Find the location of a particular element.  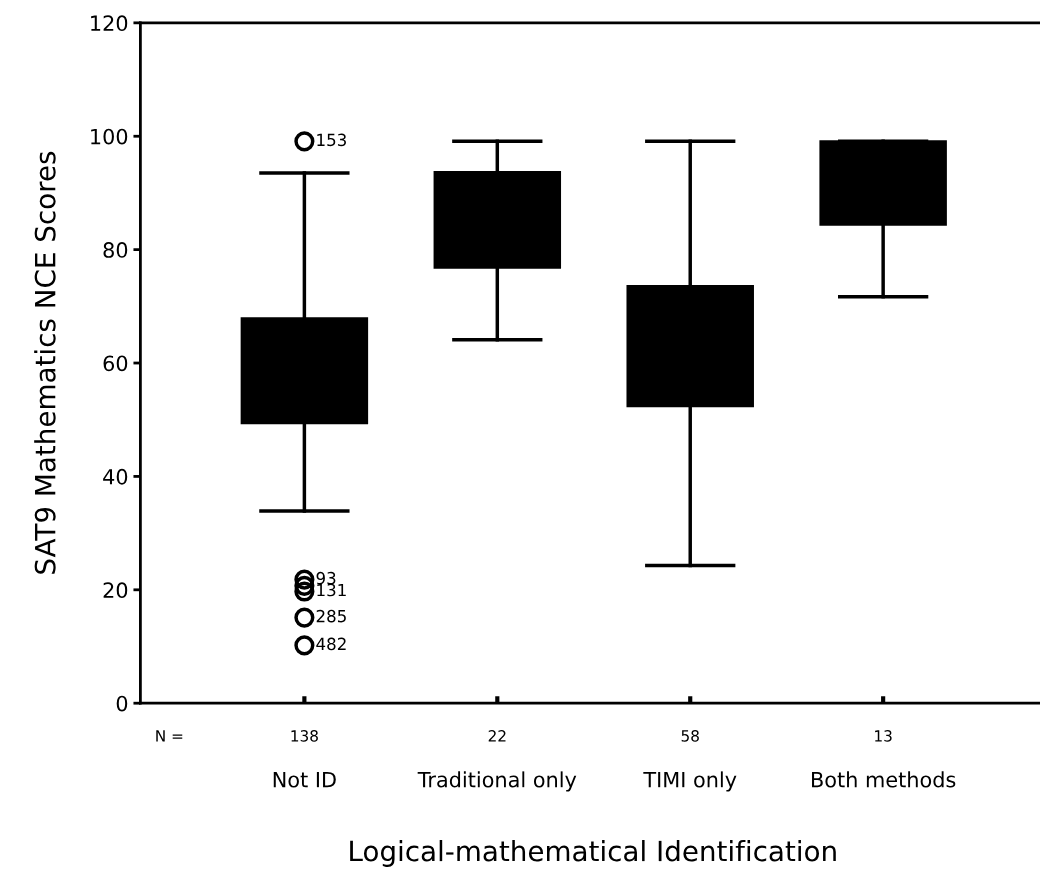

y-tick-label: 0 is located at coordinates (122, 703).